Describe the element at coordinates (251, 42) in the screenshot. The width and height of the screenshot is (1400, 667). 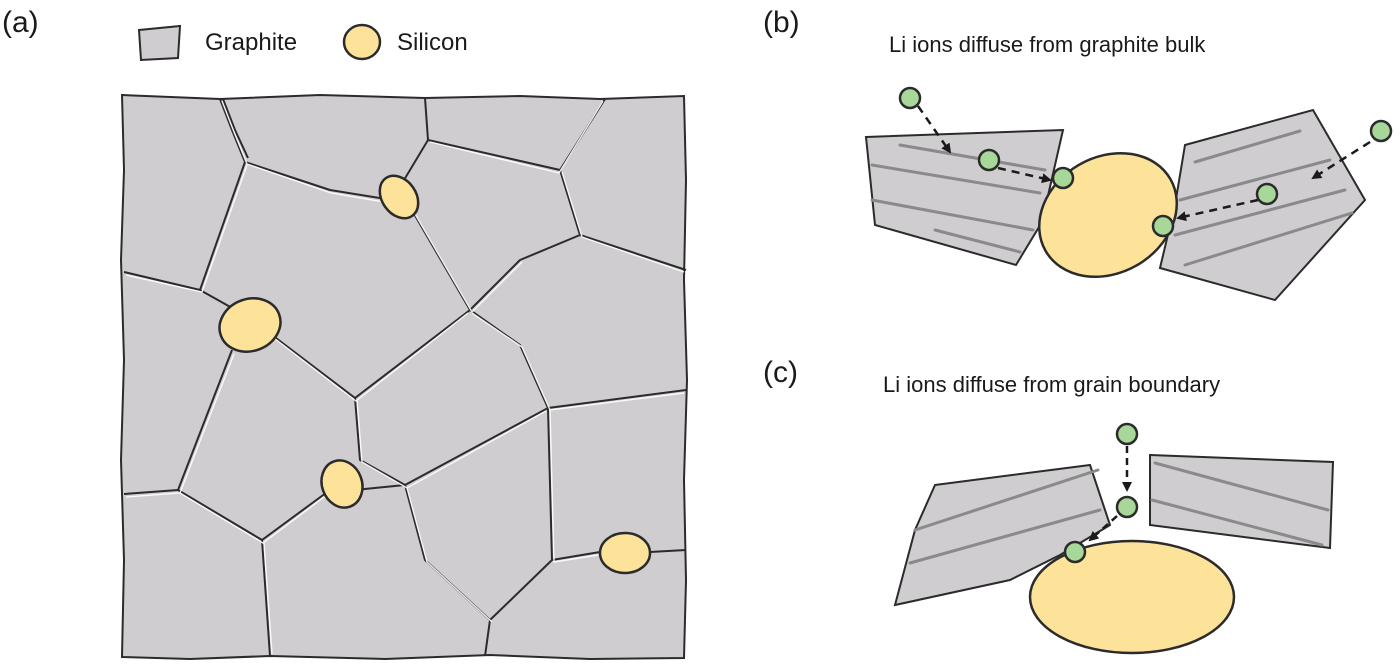
I see `legend-graphite-label: Graphite` at that location.